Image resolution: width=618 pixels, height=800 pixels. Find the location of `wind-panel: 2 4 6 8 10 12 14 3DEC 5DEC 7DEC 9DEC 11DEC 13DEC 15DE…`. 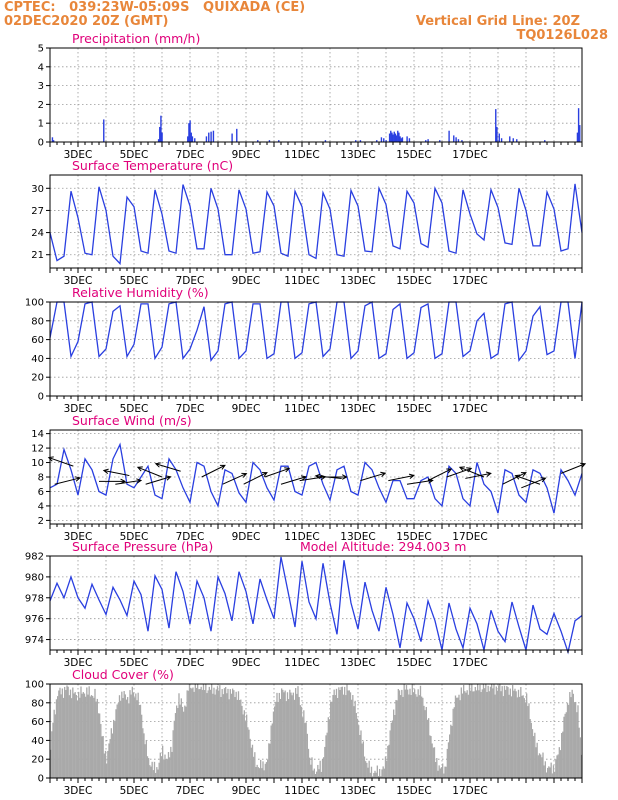

wind-panel: 2 4 6 8 10 12 14 3DEC 5DEC 7DEC 9DEC 11DEC 13DEC 15DE… is located at coordinates (309, 478).